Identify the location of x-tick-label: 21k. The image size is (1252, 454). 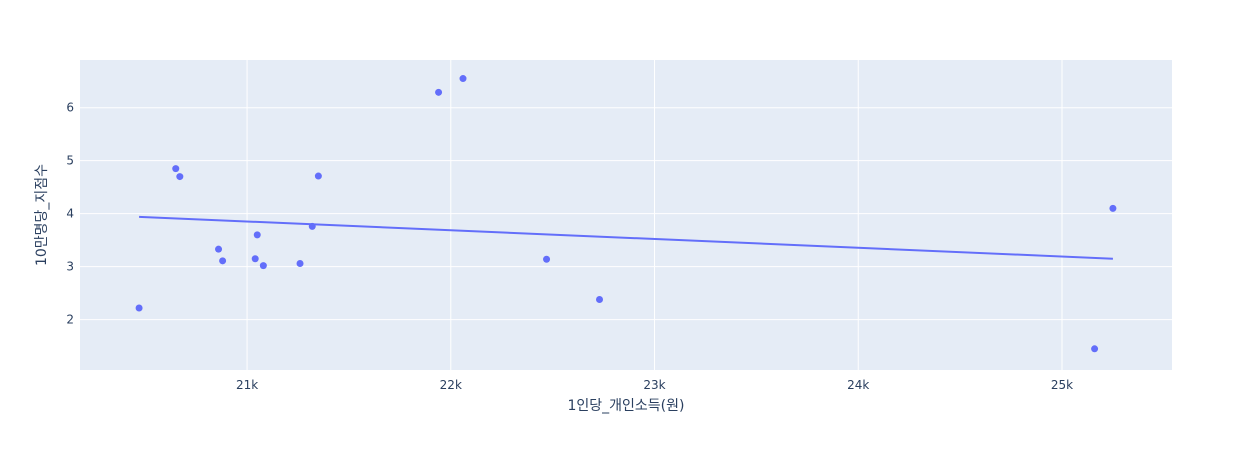
(247, 385).